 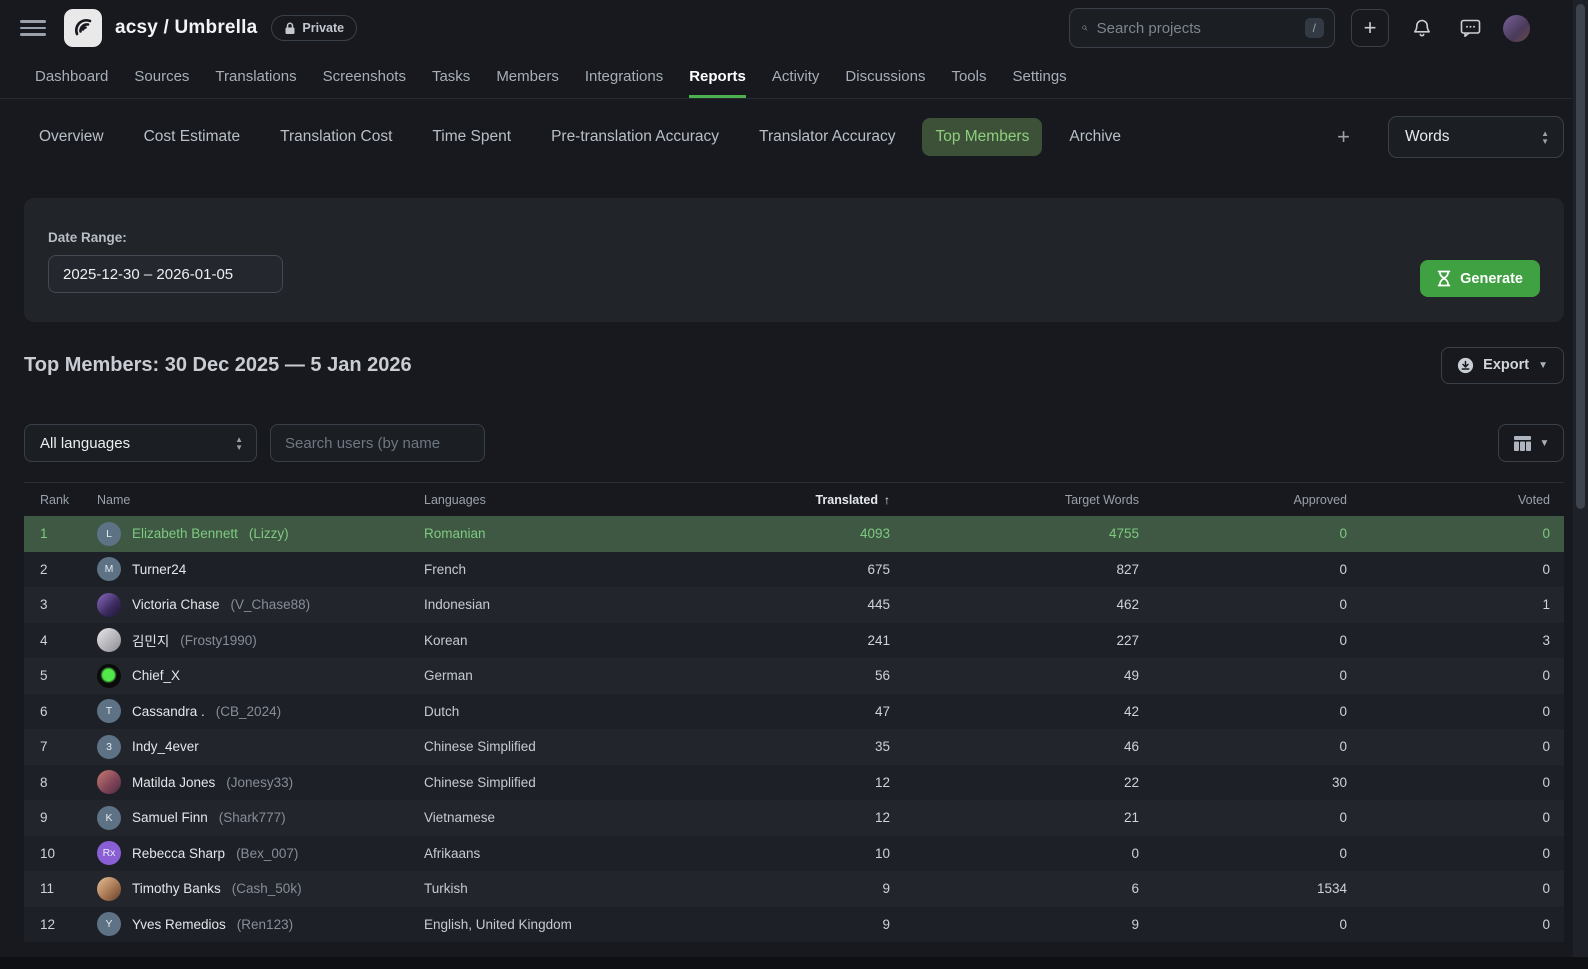 What do you see at coordinates (185, 534) in the screenshot?
I see `member-name: Elizabeth Bennett` at bounding box center [185, 534].